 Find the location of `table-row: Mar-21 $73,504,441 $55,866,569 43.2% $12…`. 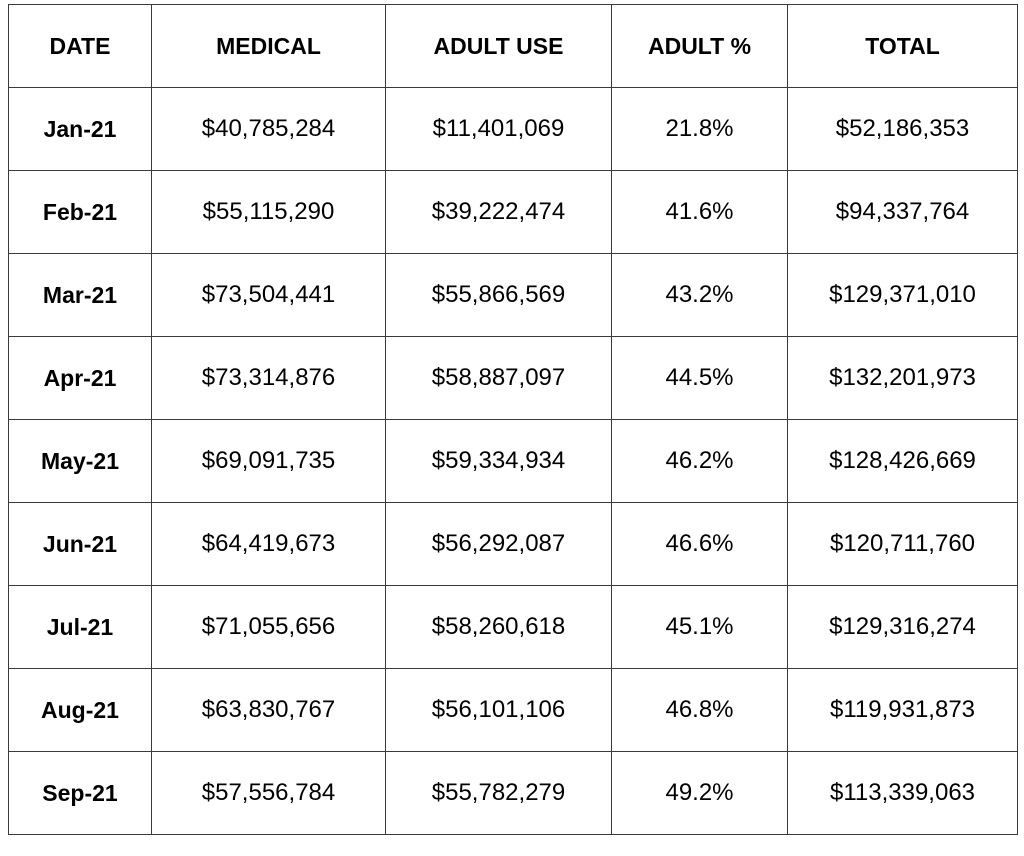

table-row: Mar-21 $73,504,441 $55,866,569 43.2% $12… is located at coordinates (513, 295).